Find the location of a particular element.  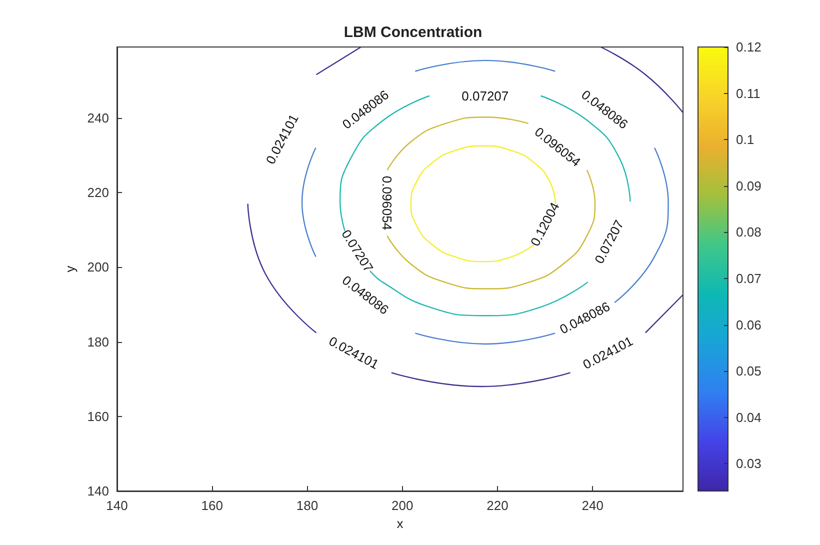

color-bar-label: 0.04 is located at coordinates (749, 417).